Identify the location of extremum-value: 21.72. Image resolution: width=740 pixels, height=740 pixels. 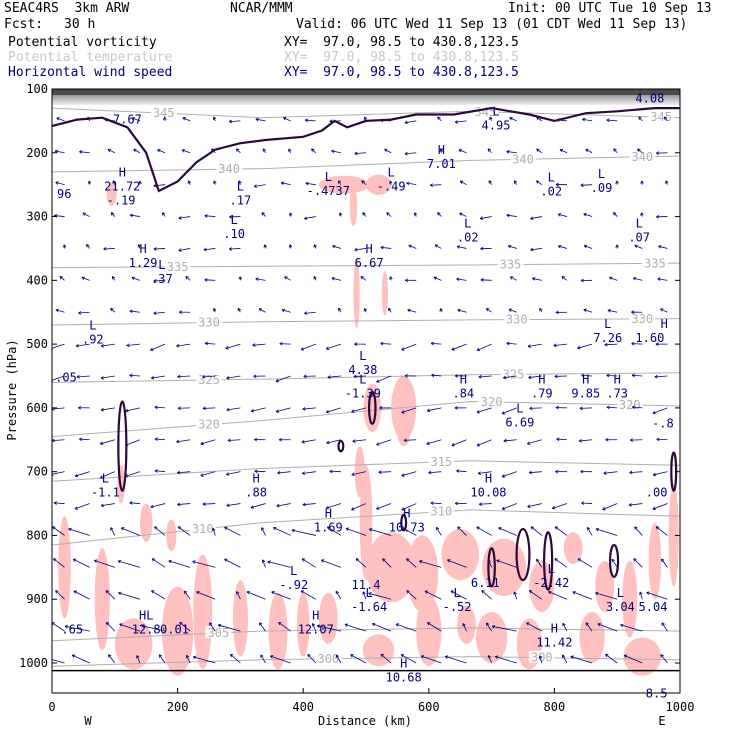
(122, 186).